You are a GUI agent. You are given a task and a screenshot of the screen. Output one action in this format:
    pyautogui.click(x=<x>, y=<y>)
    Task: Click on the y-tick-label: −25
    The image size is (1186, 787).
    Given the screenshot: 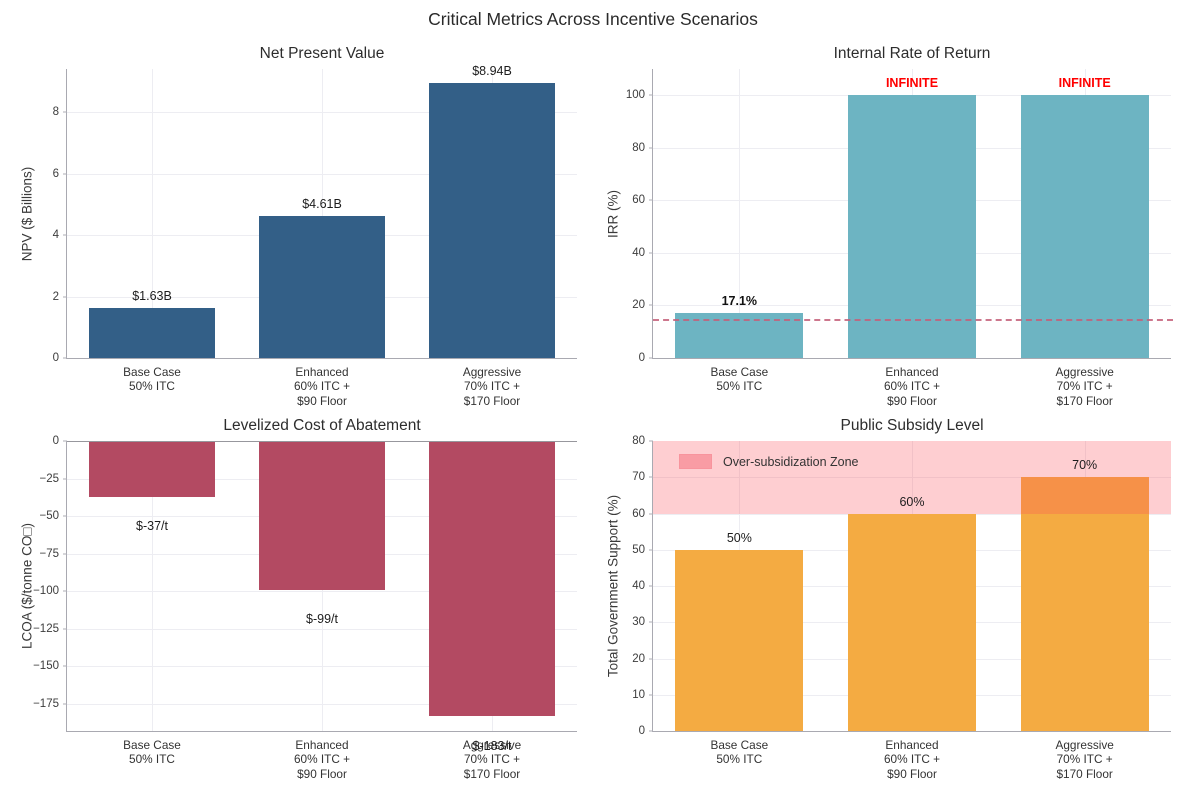 What is the action you would take?
    pyautogui.click(x=49, y=478)
    